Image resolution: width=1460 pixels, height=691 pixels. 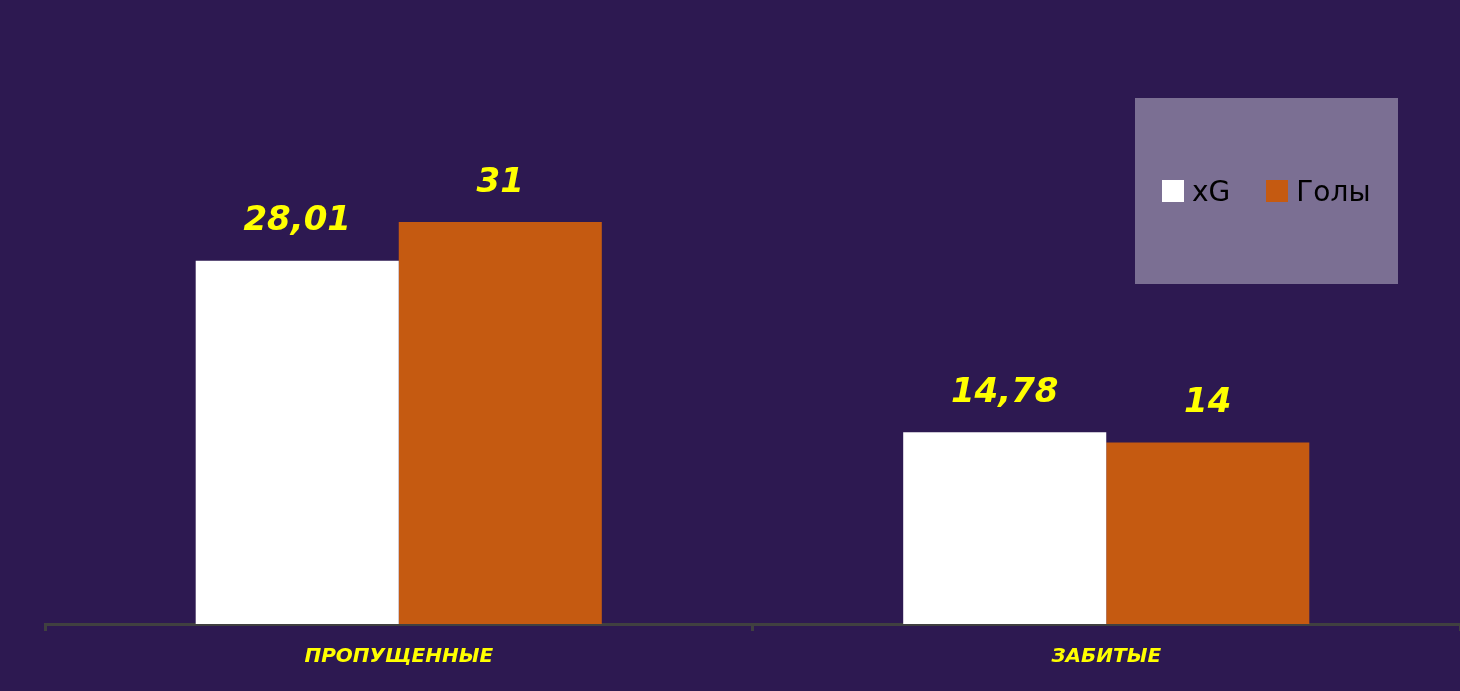 I want to click on data-label: 14, so click(x=1208, y=400).